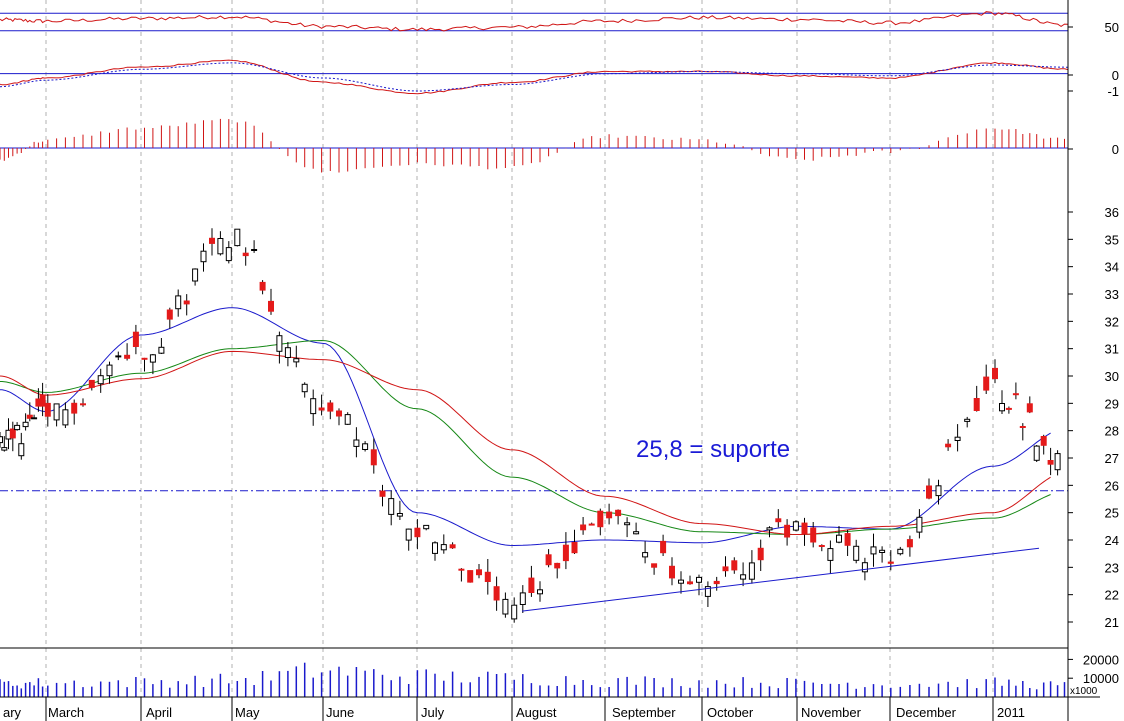 This screenshot has height=721, width=1124. What do you see at coordinates (1112, 267) in the screenshot?
I see `price-tick-label: 34` at bounding box center [1112, 267].